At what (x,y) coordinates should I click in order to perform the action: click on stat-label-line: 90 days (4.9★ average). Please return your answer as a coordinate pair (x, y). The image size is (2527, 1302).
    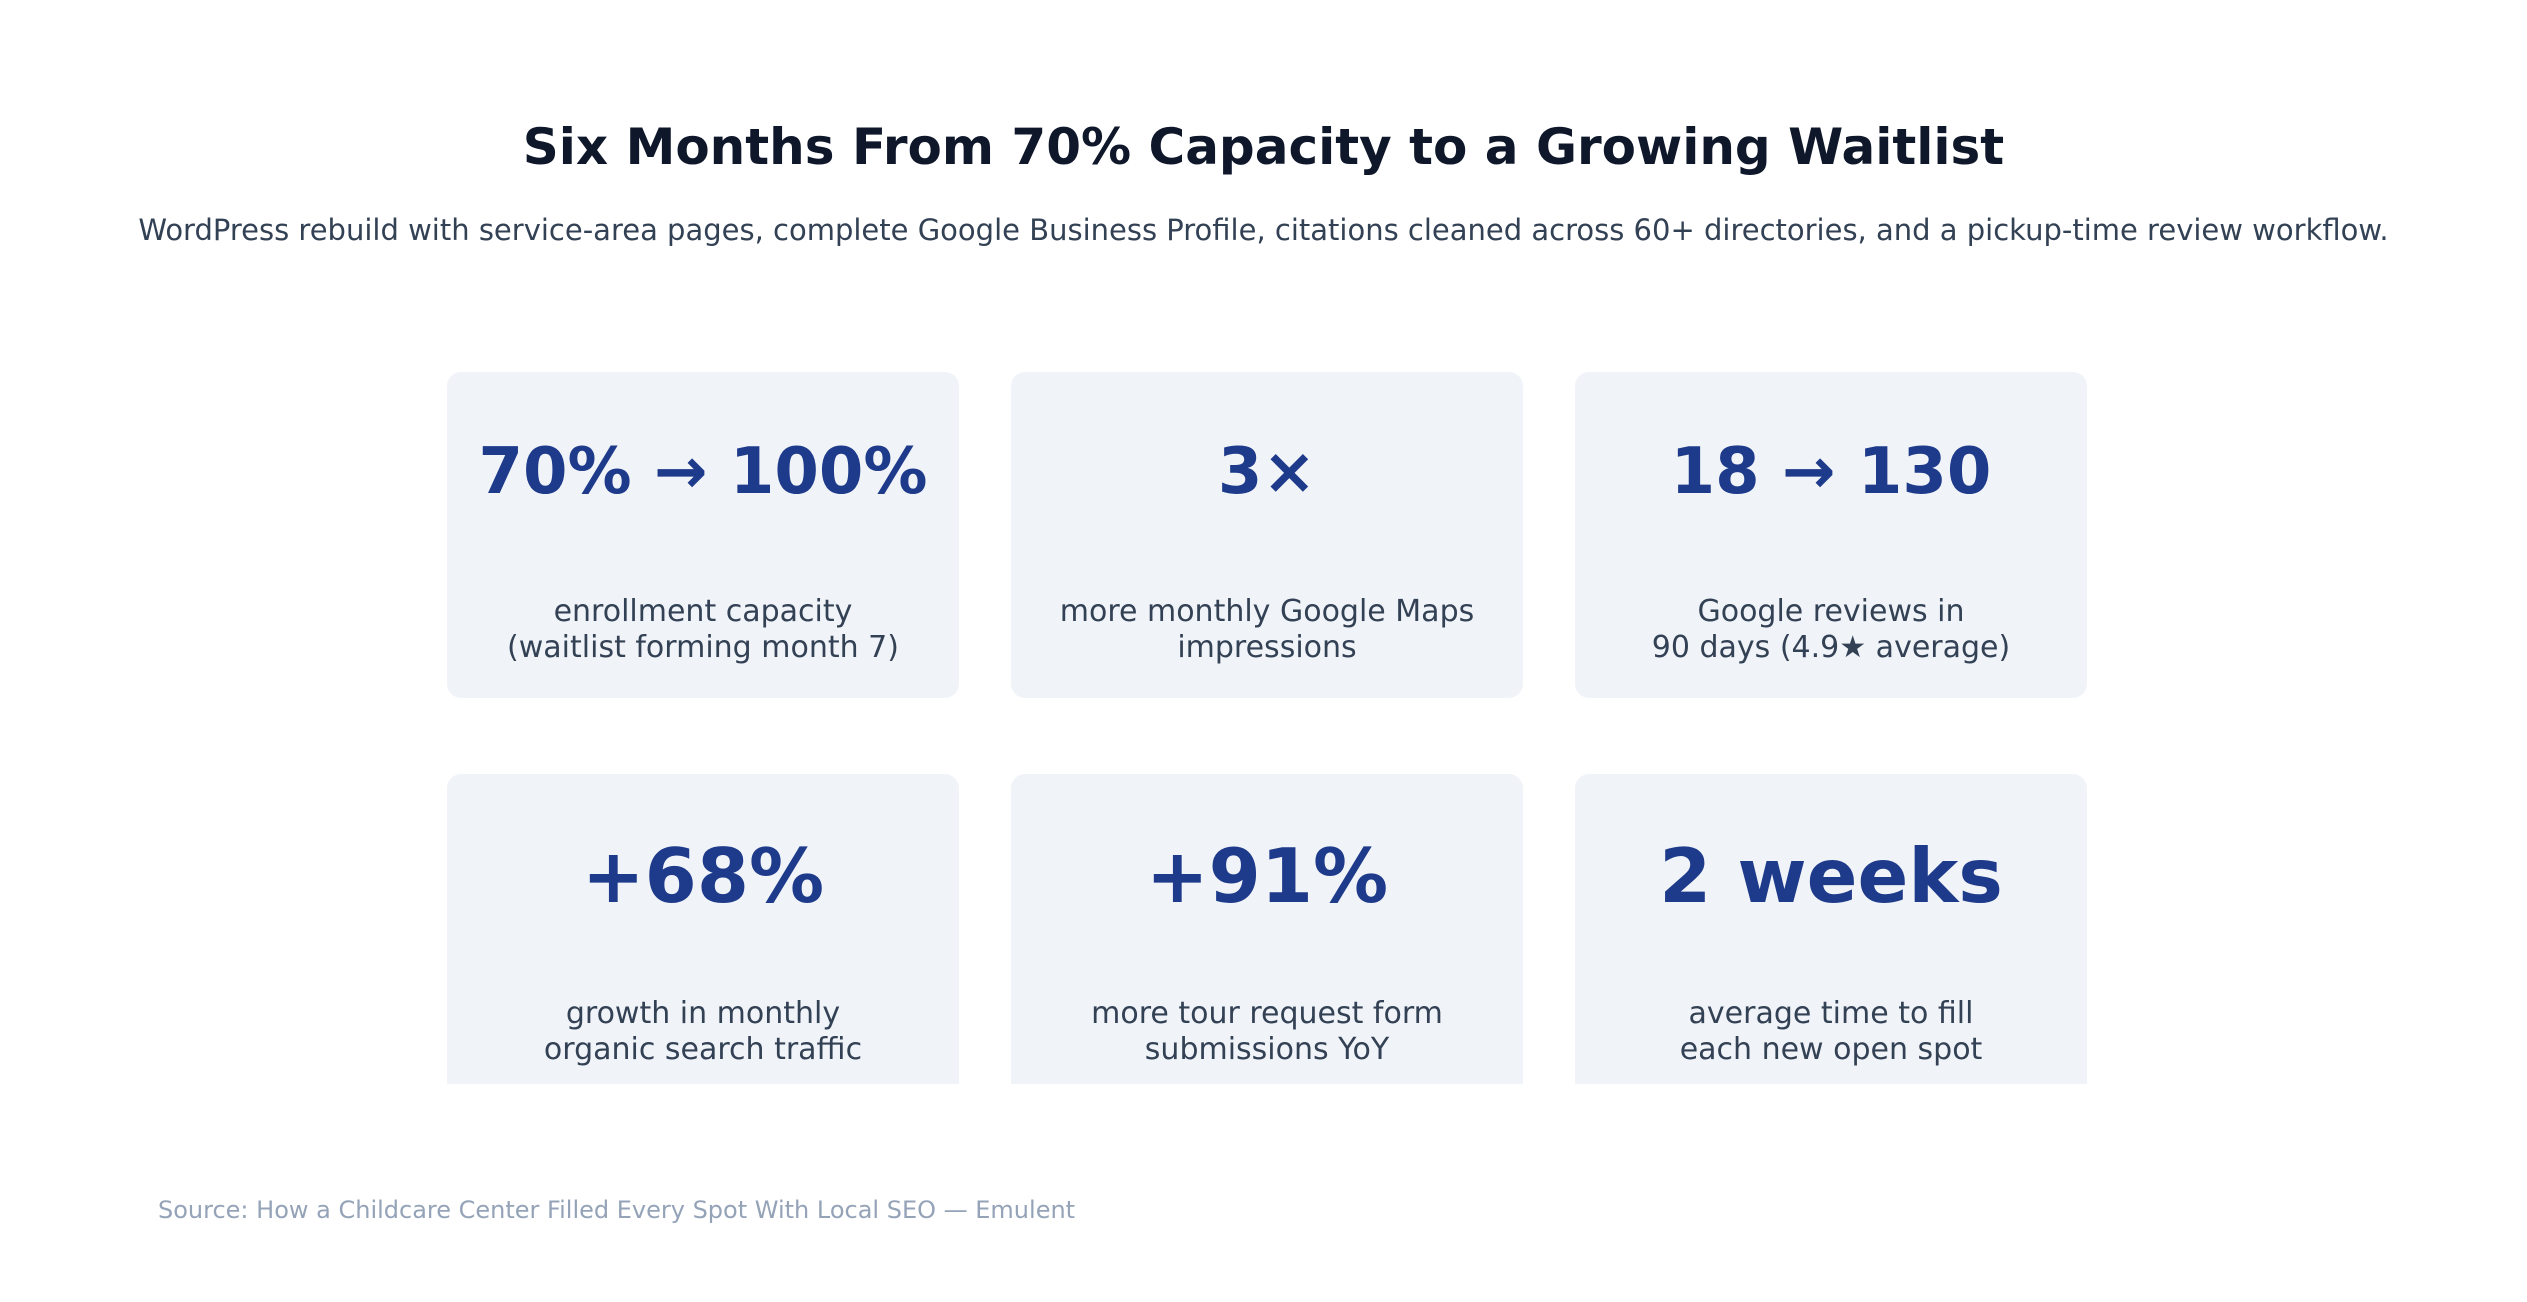
    Looking at the image, I should click on (1831, 647).